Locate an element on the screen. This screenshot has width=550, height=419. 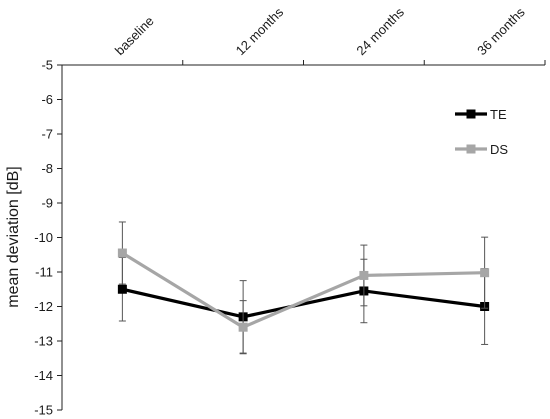
x-tick-label: 36 months is located at coordinates (501, 31).